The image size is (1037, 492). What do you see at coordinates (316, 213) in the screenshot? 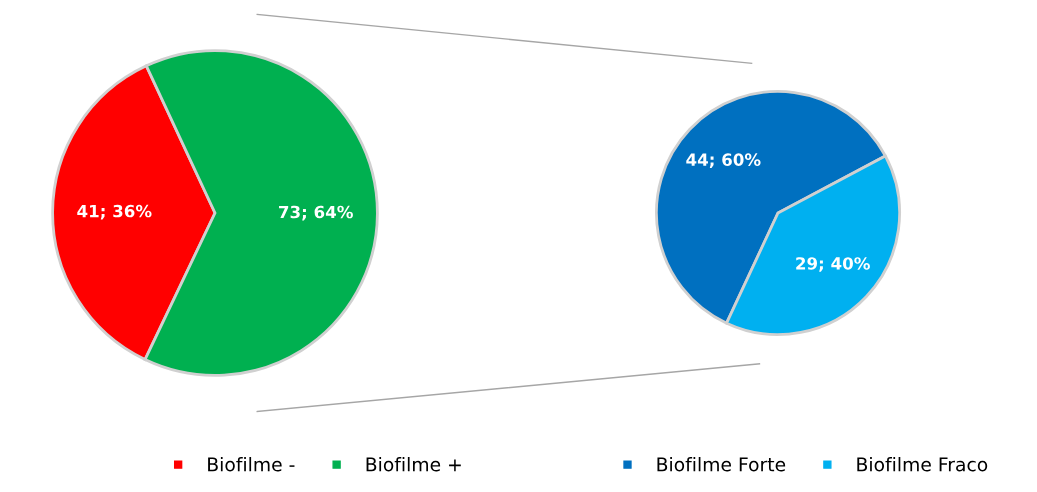
I see `data-label: 73; 64%` at bounding box center [316, 213].